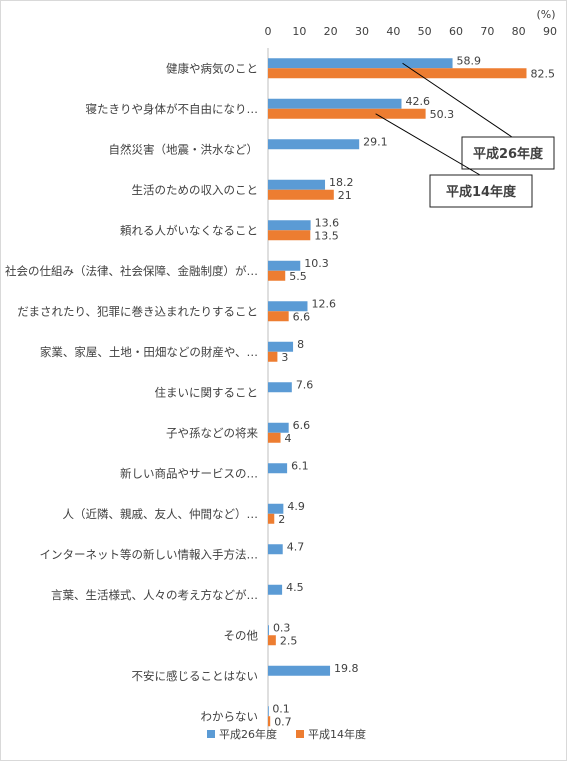 Image resolution: width=567 pixels, height=761 pixels. I want to click on category-label-4: 頼れる人がいなくなること, so click(189, 230).